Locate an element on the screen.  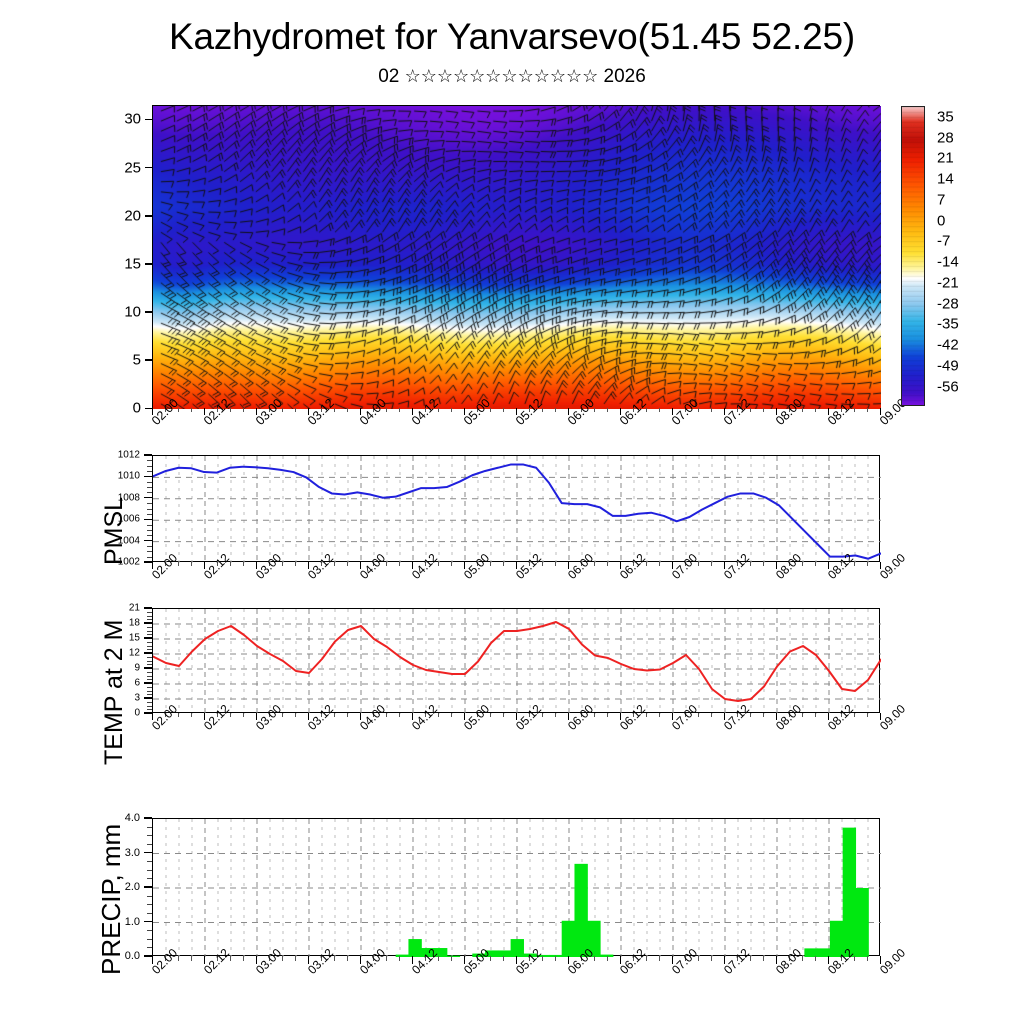
y-tick-label: 9 is located at coordinates (137, 668).